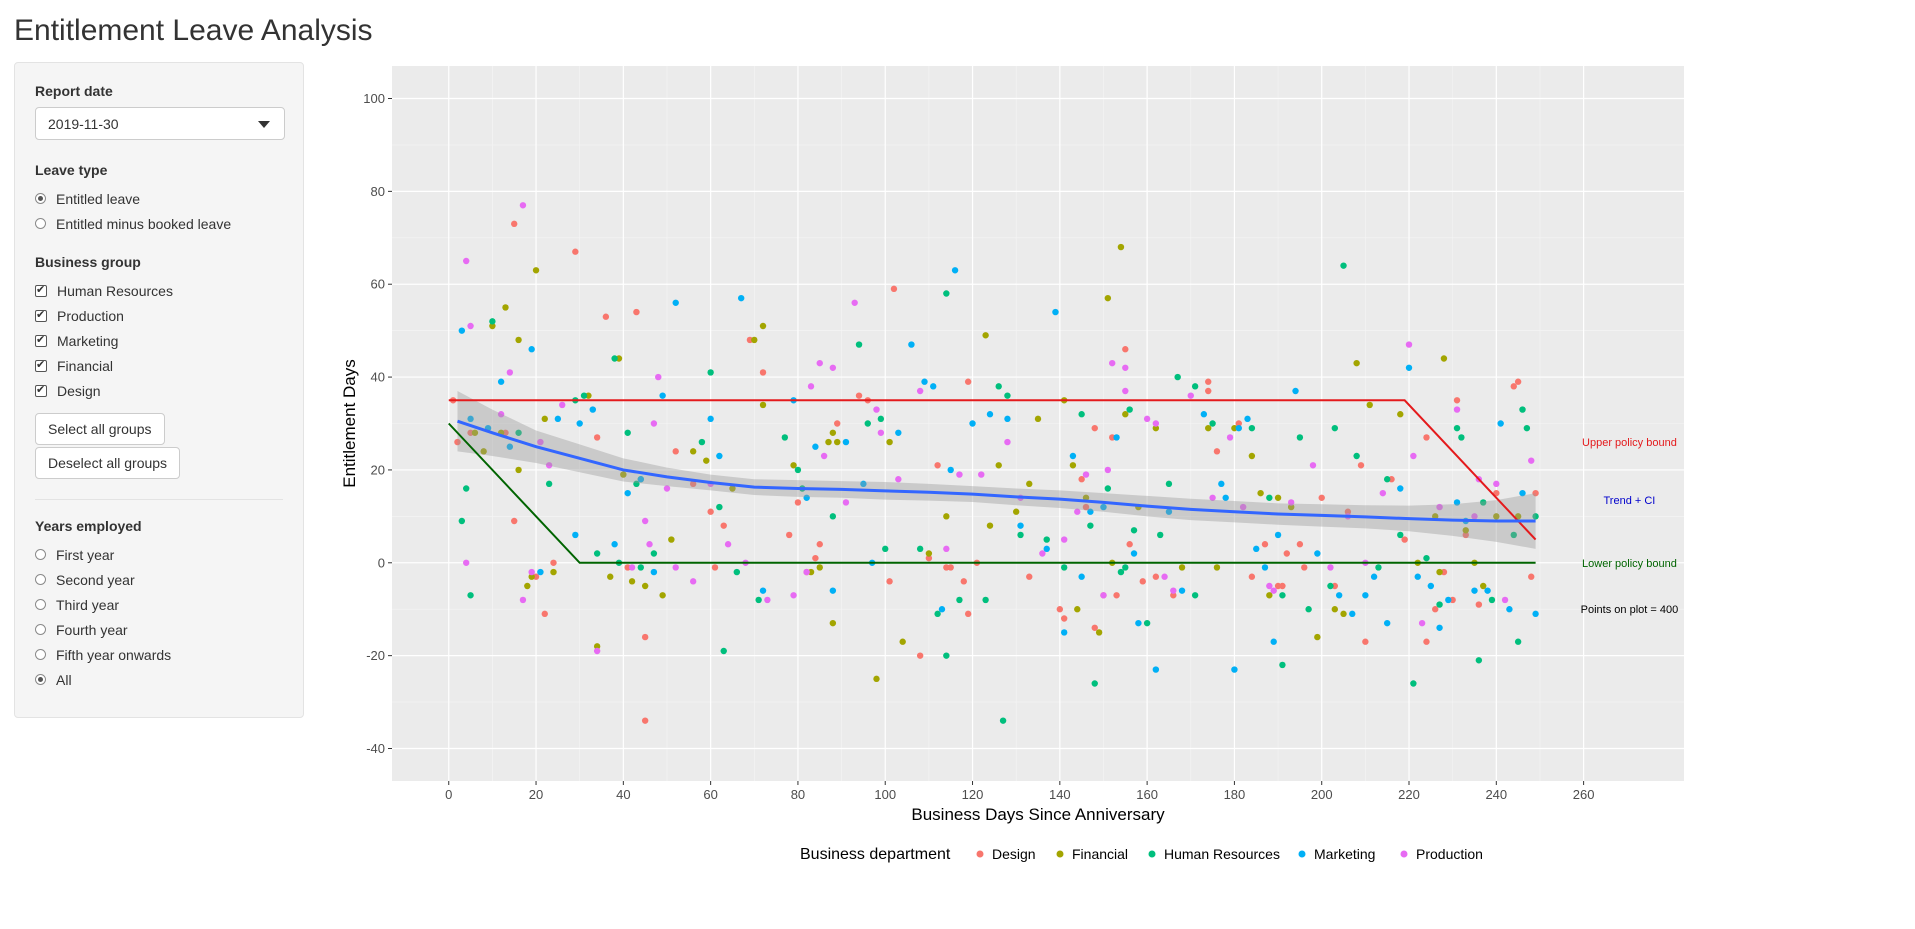 Image resolution: width=1915 pixels, height=929 pixels. What do you see at coordinates (88, 604) in the screenshot?
I see `years-employed-option-label: Third year` at bounding box center [88, 604].